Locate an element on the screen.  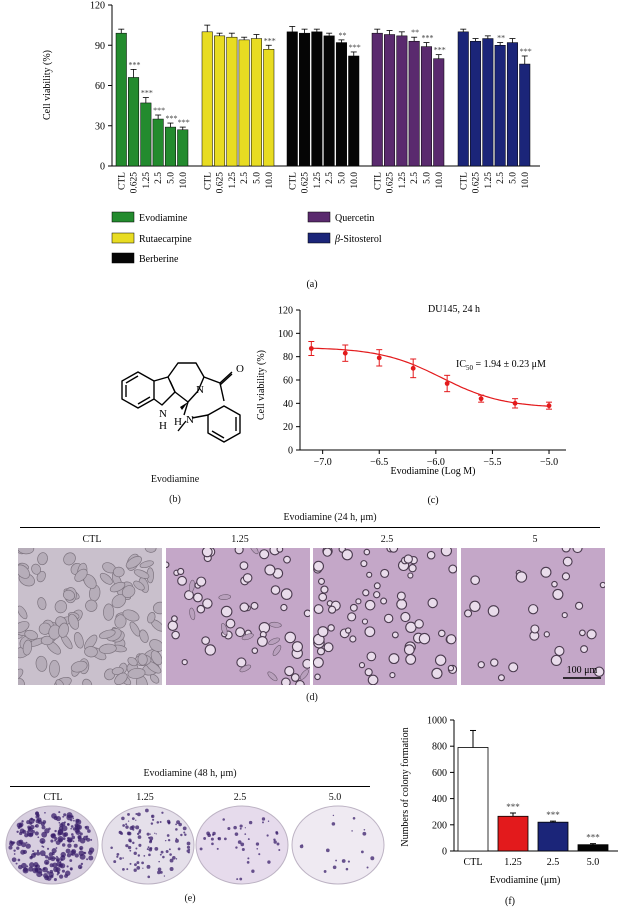
significance-mark: ** is located at coordinates (342, 35).